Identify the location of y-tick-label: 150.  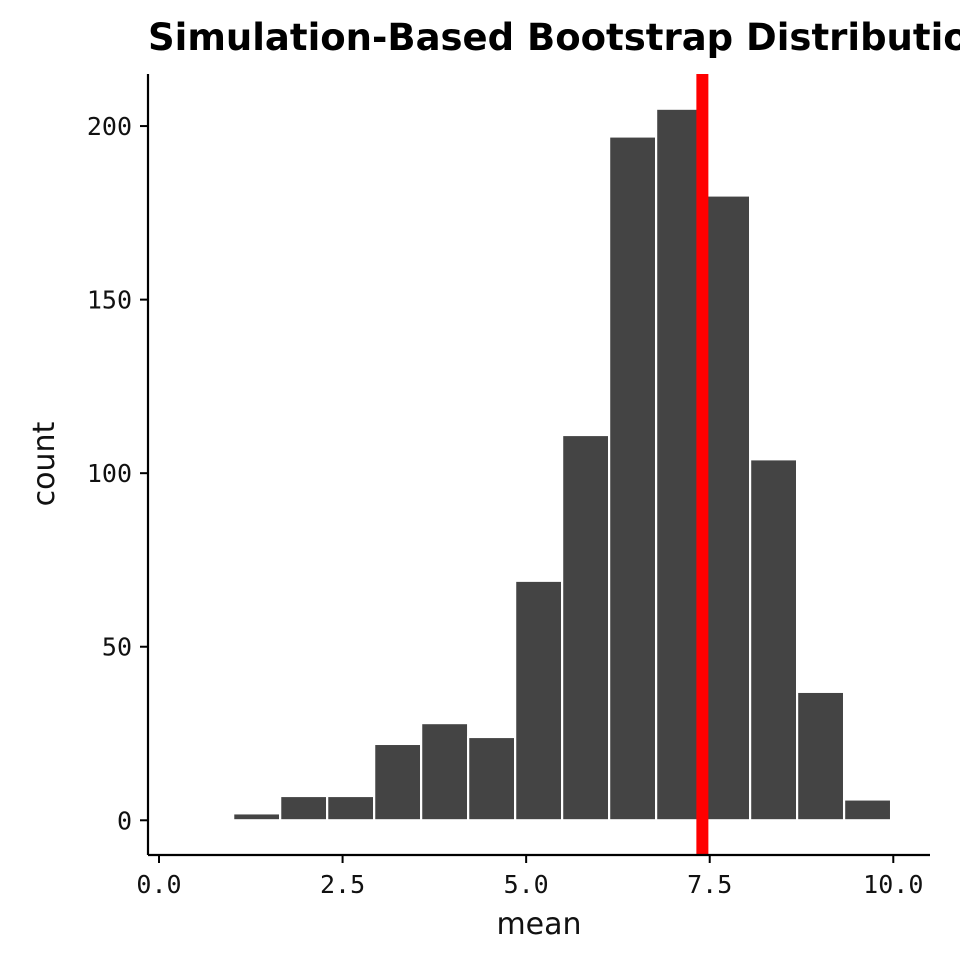
(109, 300).